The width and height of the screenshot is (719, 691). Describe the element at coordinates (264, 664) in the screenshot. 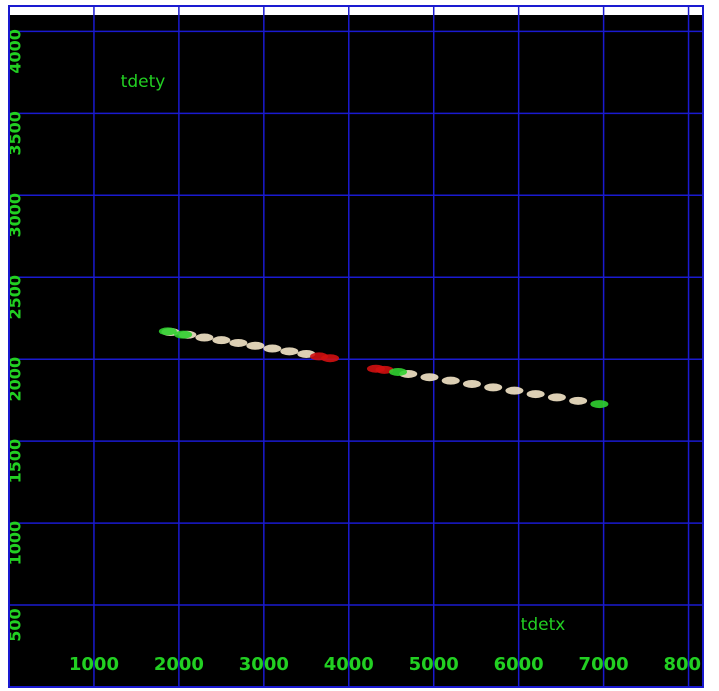

I see `x-tick-label: 3000` at that location.